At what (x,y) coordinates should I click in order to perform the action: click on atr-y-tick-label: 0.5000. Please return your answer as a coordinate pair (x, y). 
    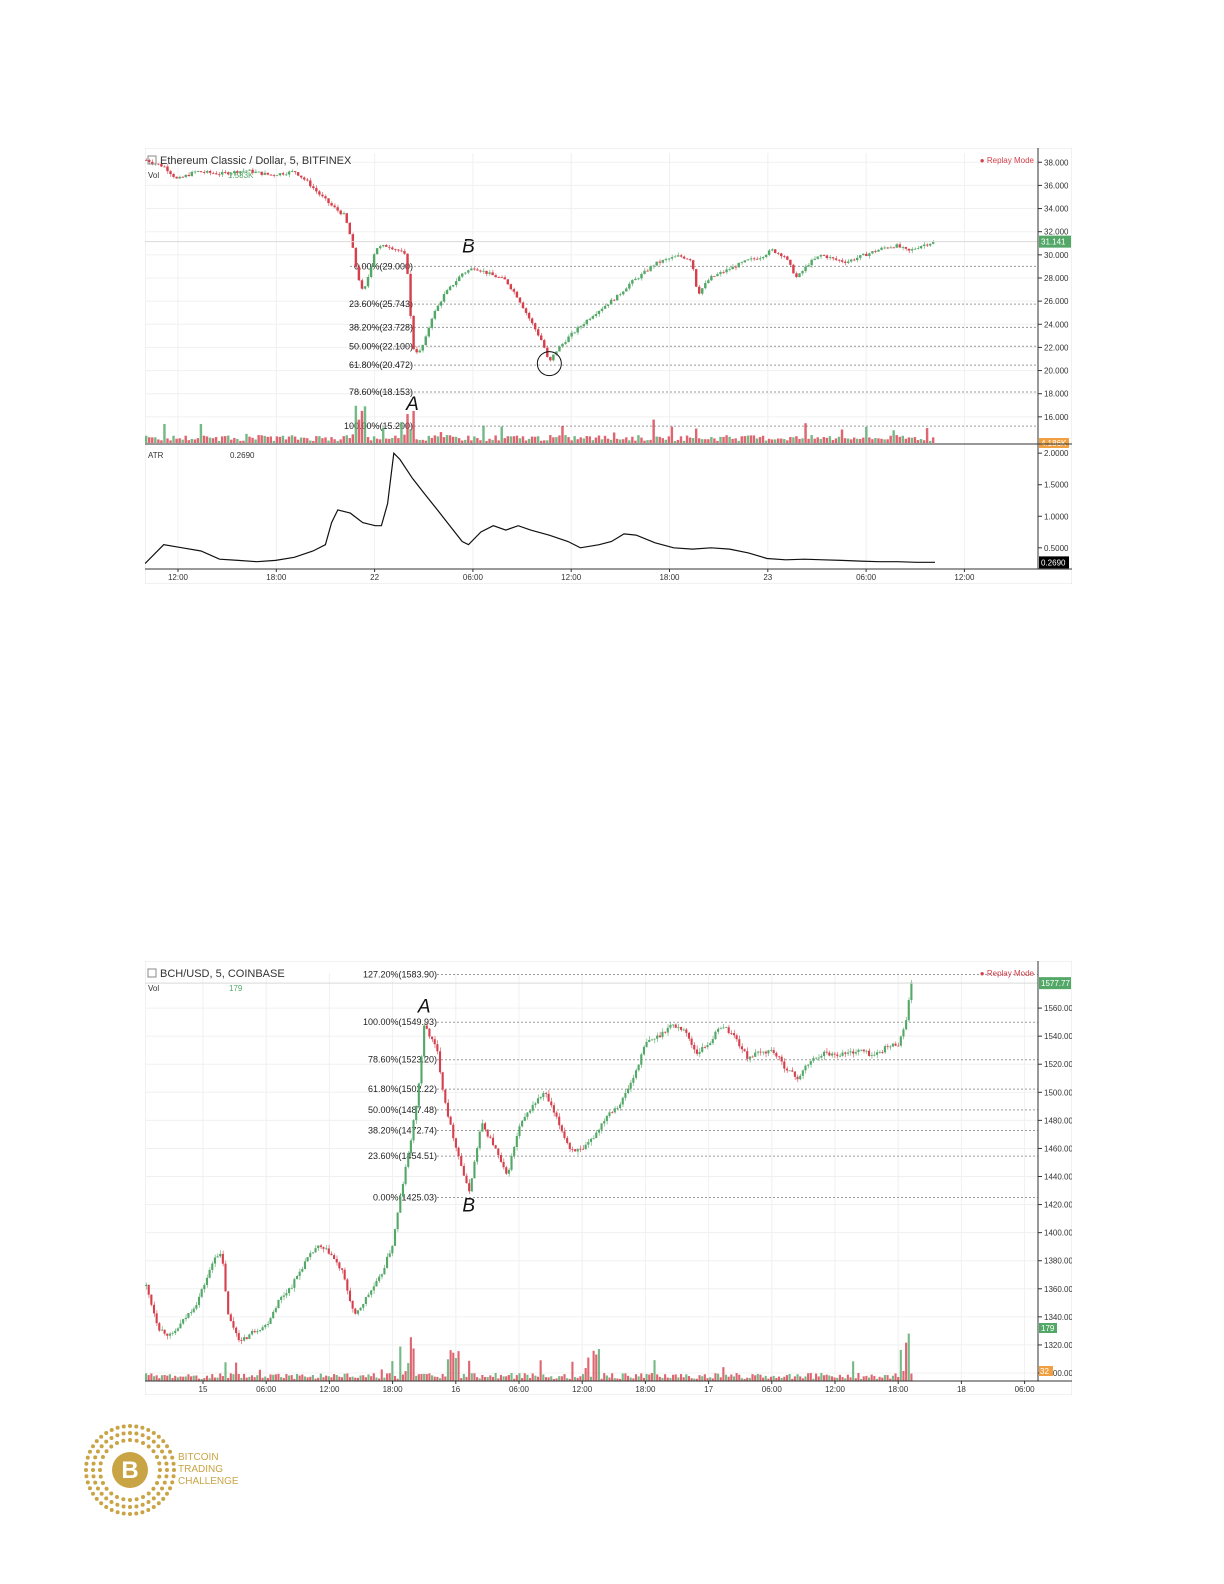
    Looking at the image, I should click on (1056, 548).